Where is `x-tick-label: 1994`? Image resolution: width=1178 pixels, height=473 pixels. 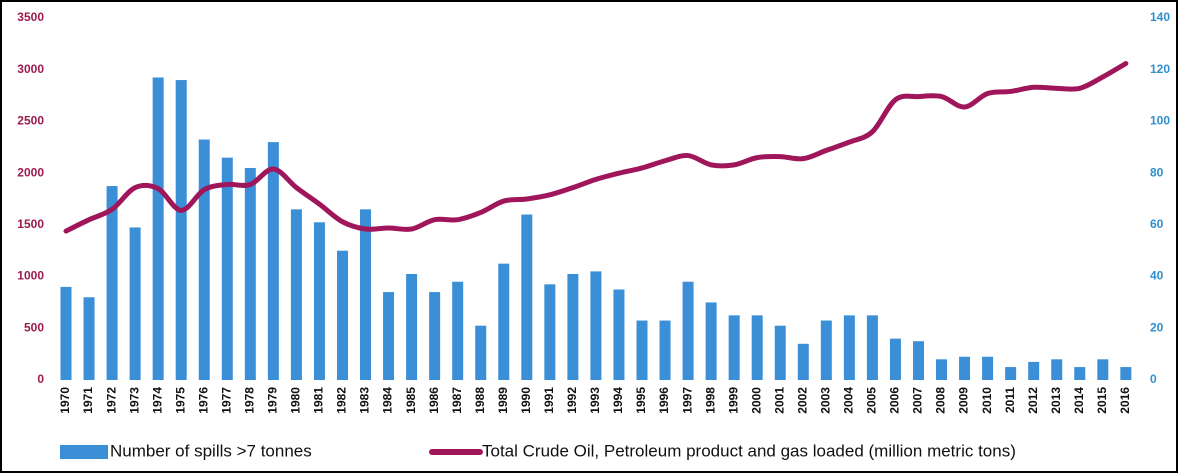 x-tick-label: 1994 is located at coordinates (618, 400).